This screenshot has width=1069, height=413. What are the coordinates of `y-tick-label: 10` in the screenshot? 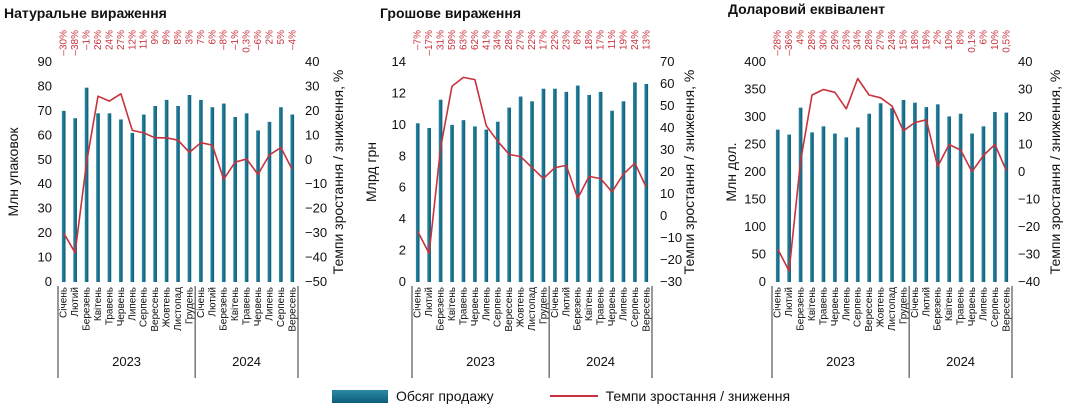 It's located at (45, 257).